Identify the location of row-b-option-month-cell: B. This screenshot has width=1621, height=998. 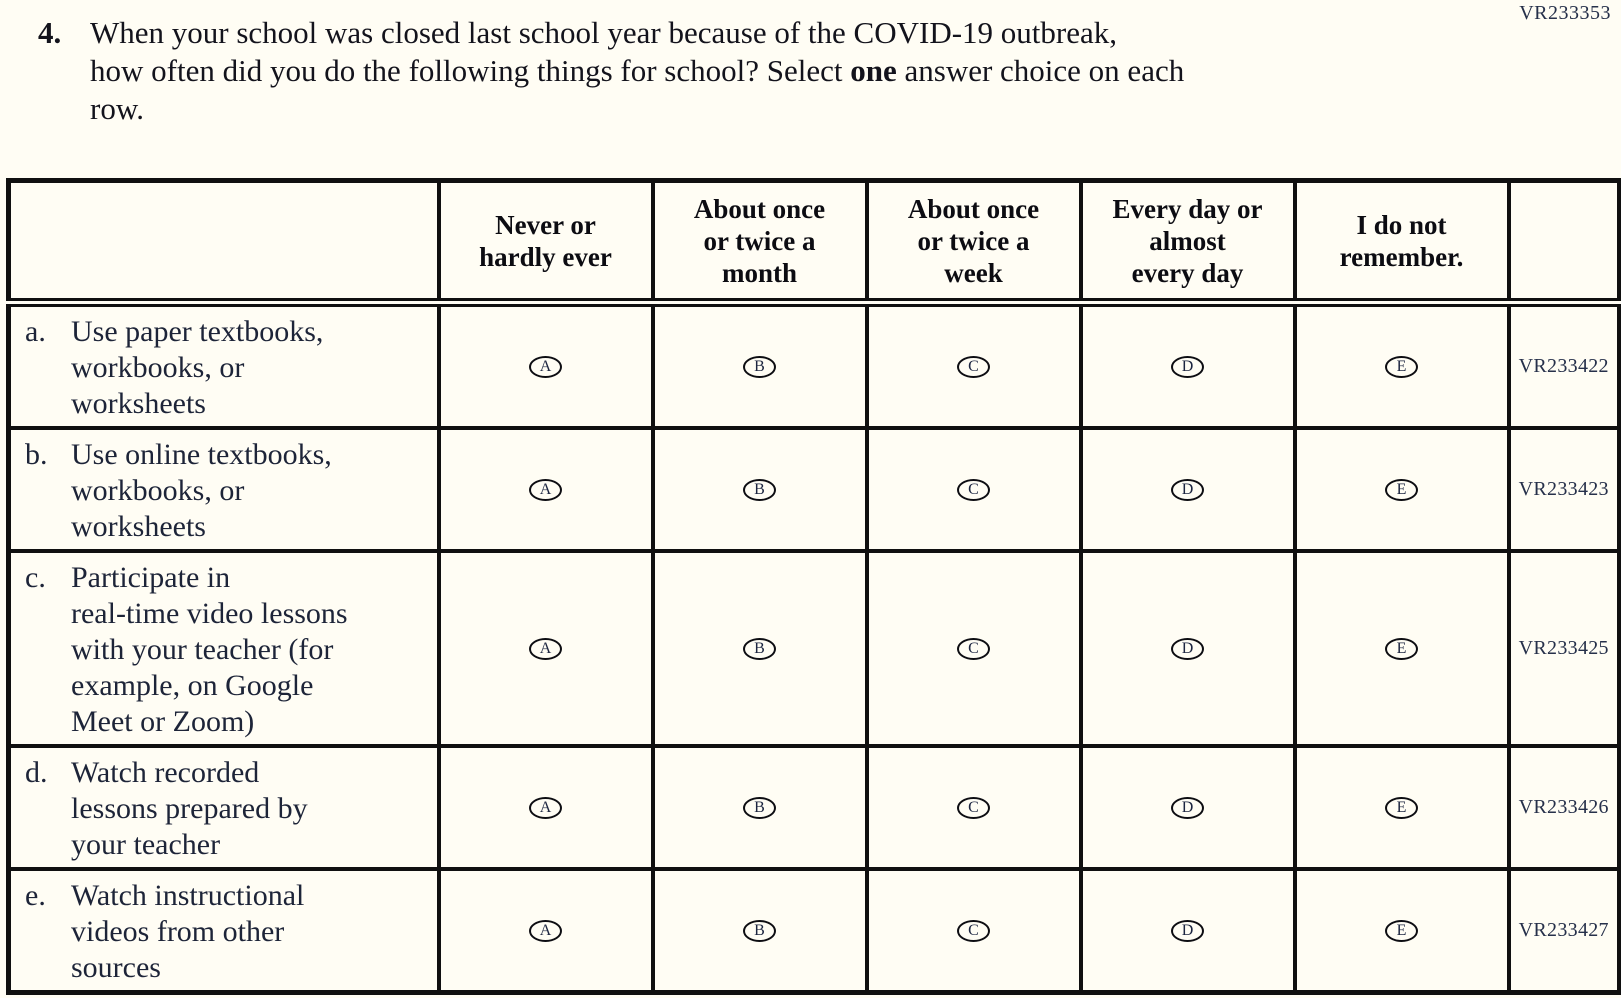
(759, 489).